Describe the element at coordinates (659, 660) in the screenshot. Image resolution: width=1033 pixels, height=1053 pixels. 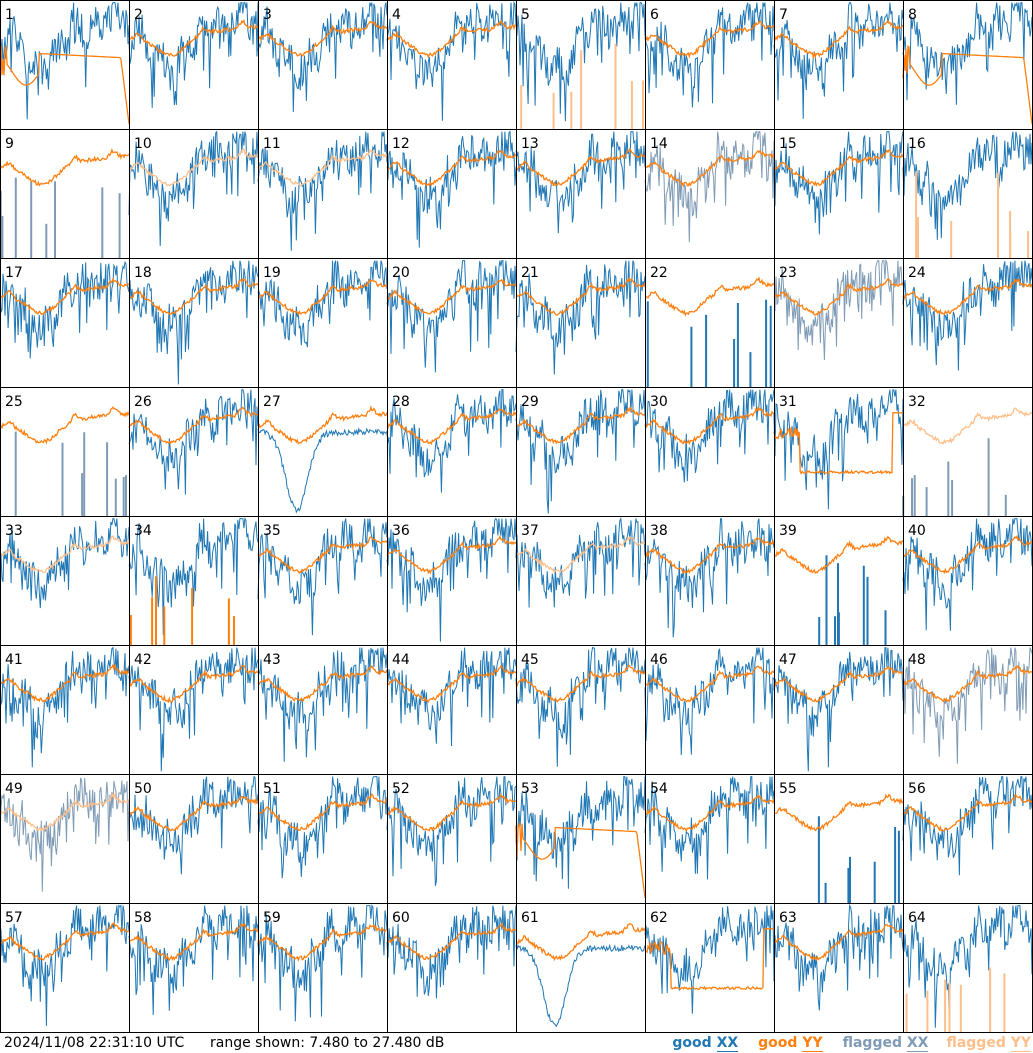
I see `panel-label: 46` at that location.